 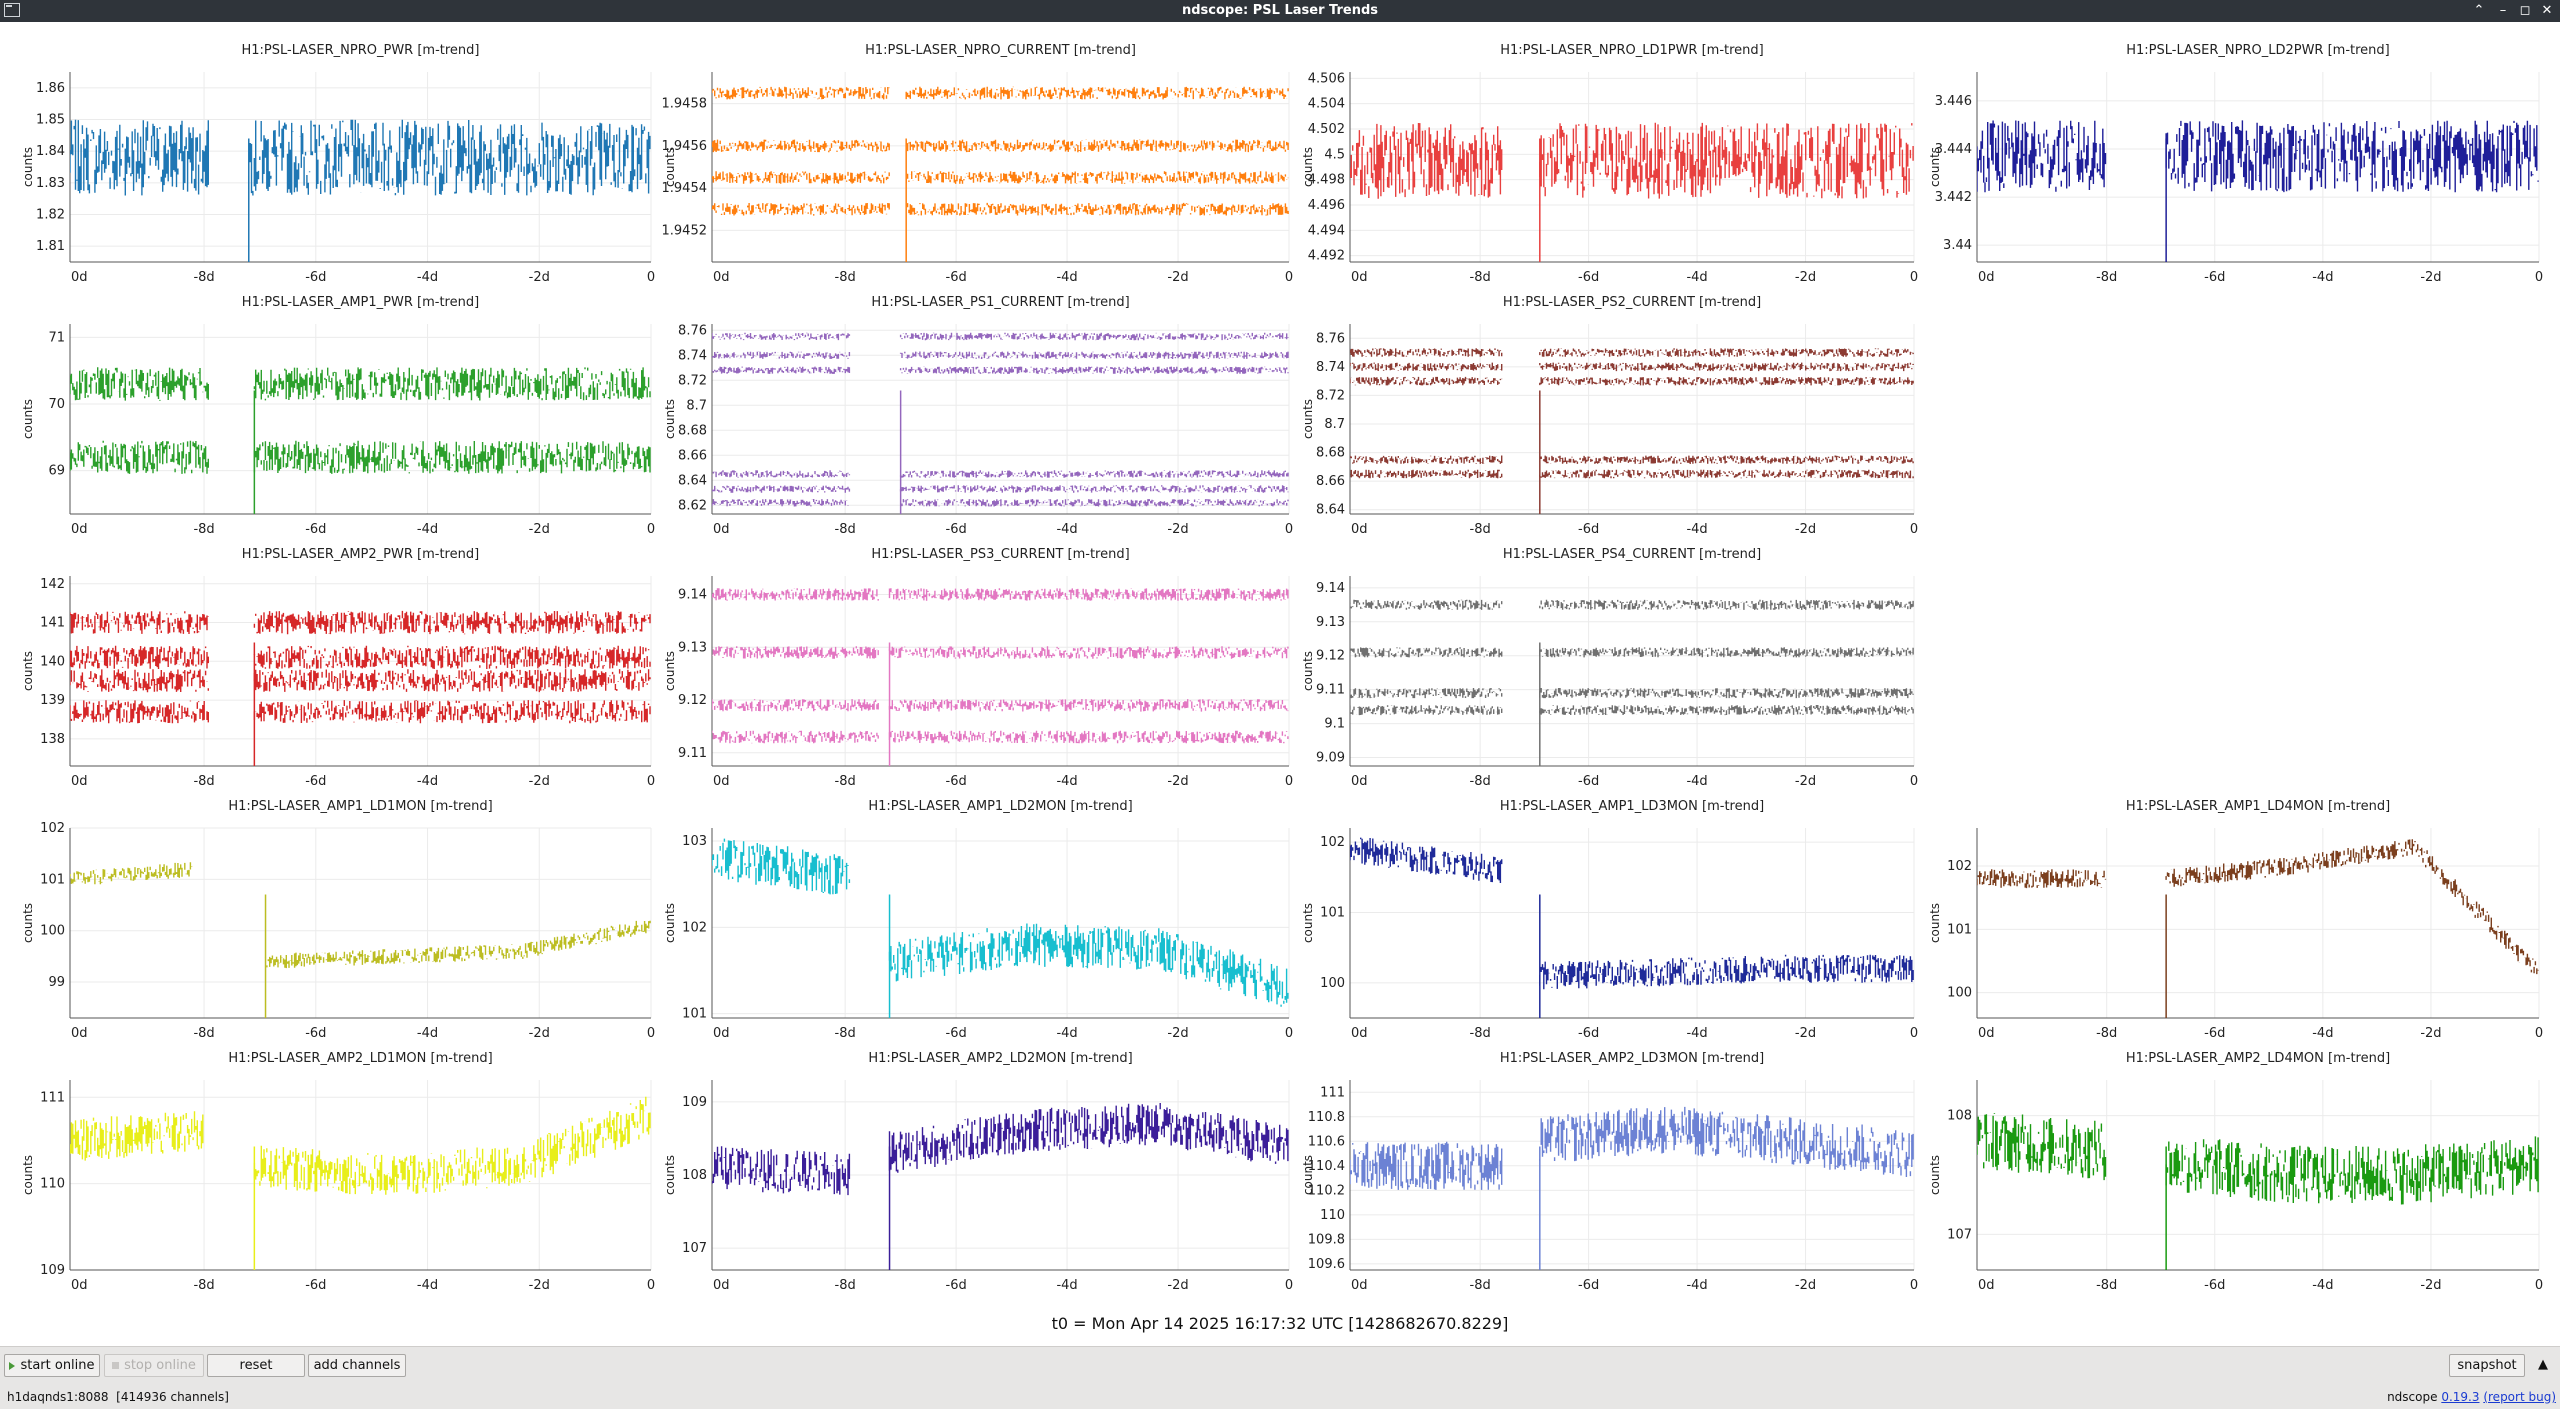 I want to click on y-tick-label: 108, so click(x=694, y=1175).